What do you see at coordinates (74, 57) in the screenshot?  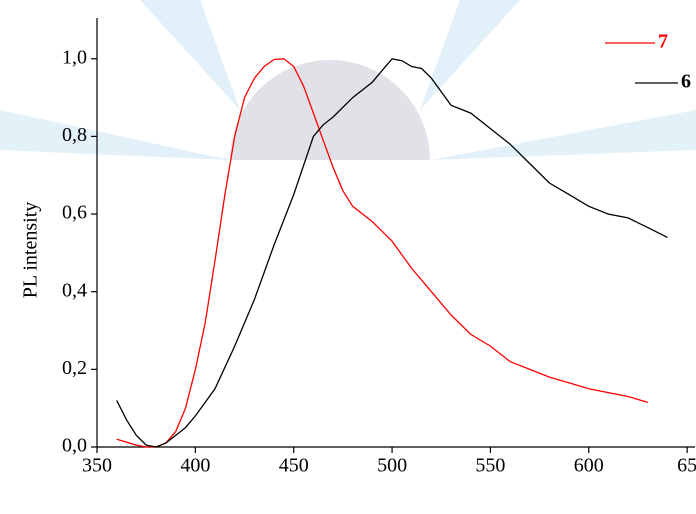 I see `y-tick-label: 1,0` at bounding box center [74, 57].